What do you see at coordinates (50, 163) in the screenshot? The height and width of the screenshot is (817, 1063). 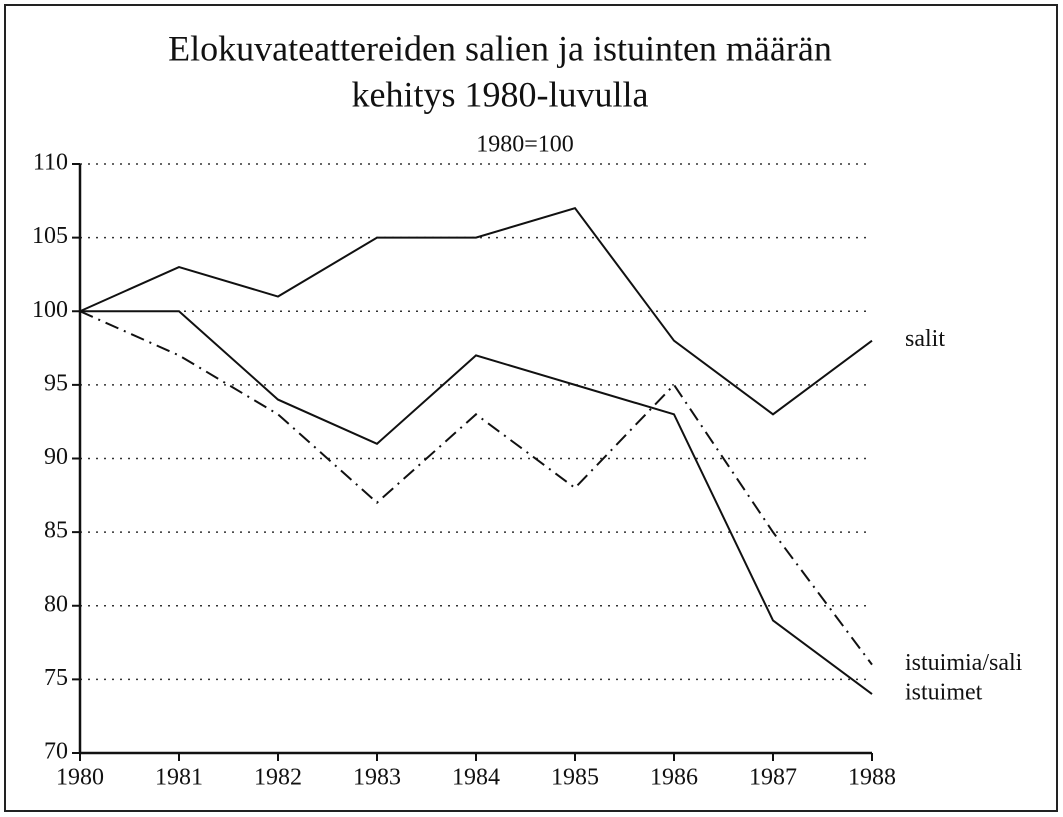 I see `y-tick-label: 110` at bounding box center [50, 163].